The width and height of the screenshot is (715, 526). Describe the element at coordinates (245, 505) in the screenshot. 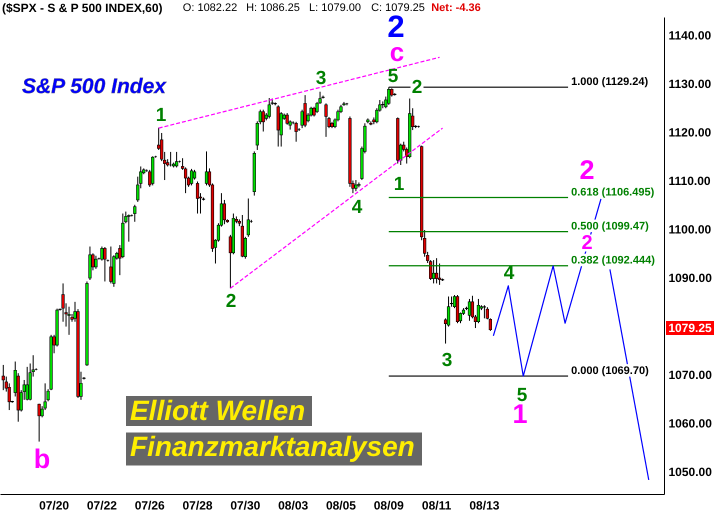

I see `x-tick-label: 07/30` at that location.